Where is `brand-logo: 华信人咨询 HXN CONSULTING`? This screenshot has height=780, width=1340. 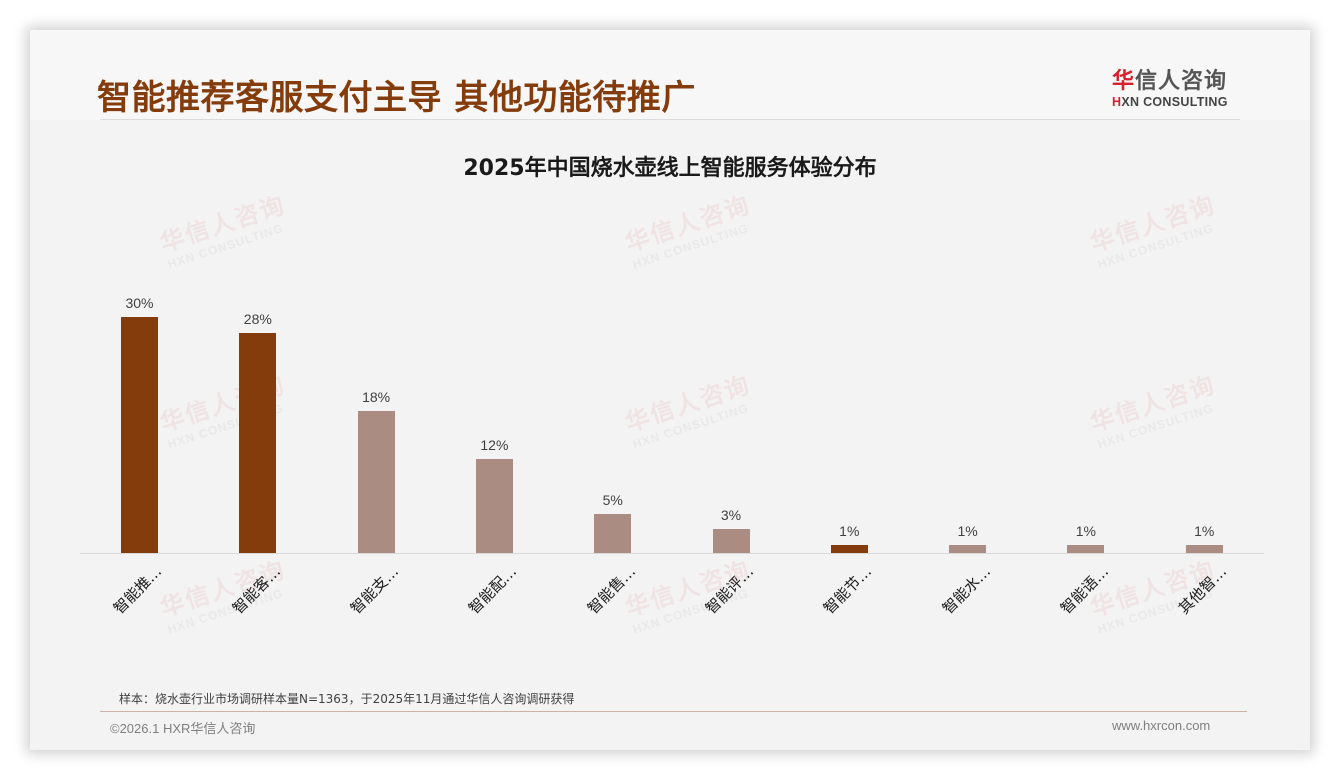
brand-logo: 华信人咨询 HXN CONSULTING is located at coordinates (1177, 86).